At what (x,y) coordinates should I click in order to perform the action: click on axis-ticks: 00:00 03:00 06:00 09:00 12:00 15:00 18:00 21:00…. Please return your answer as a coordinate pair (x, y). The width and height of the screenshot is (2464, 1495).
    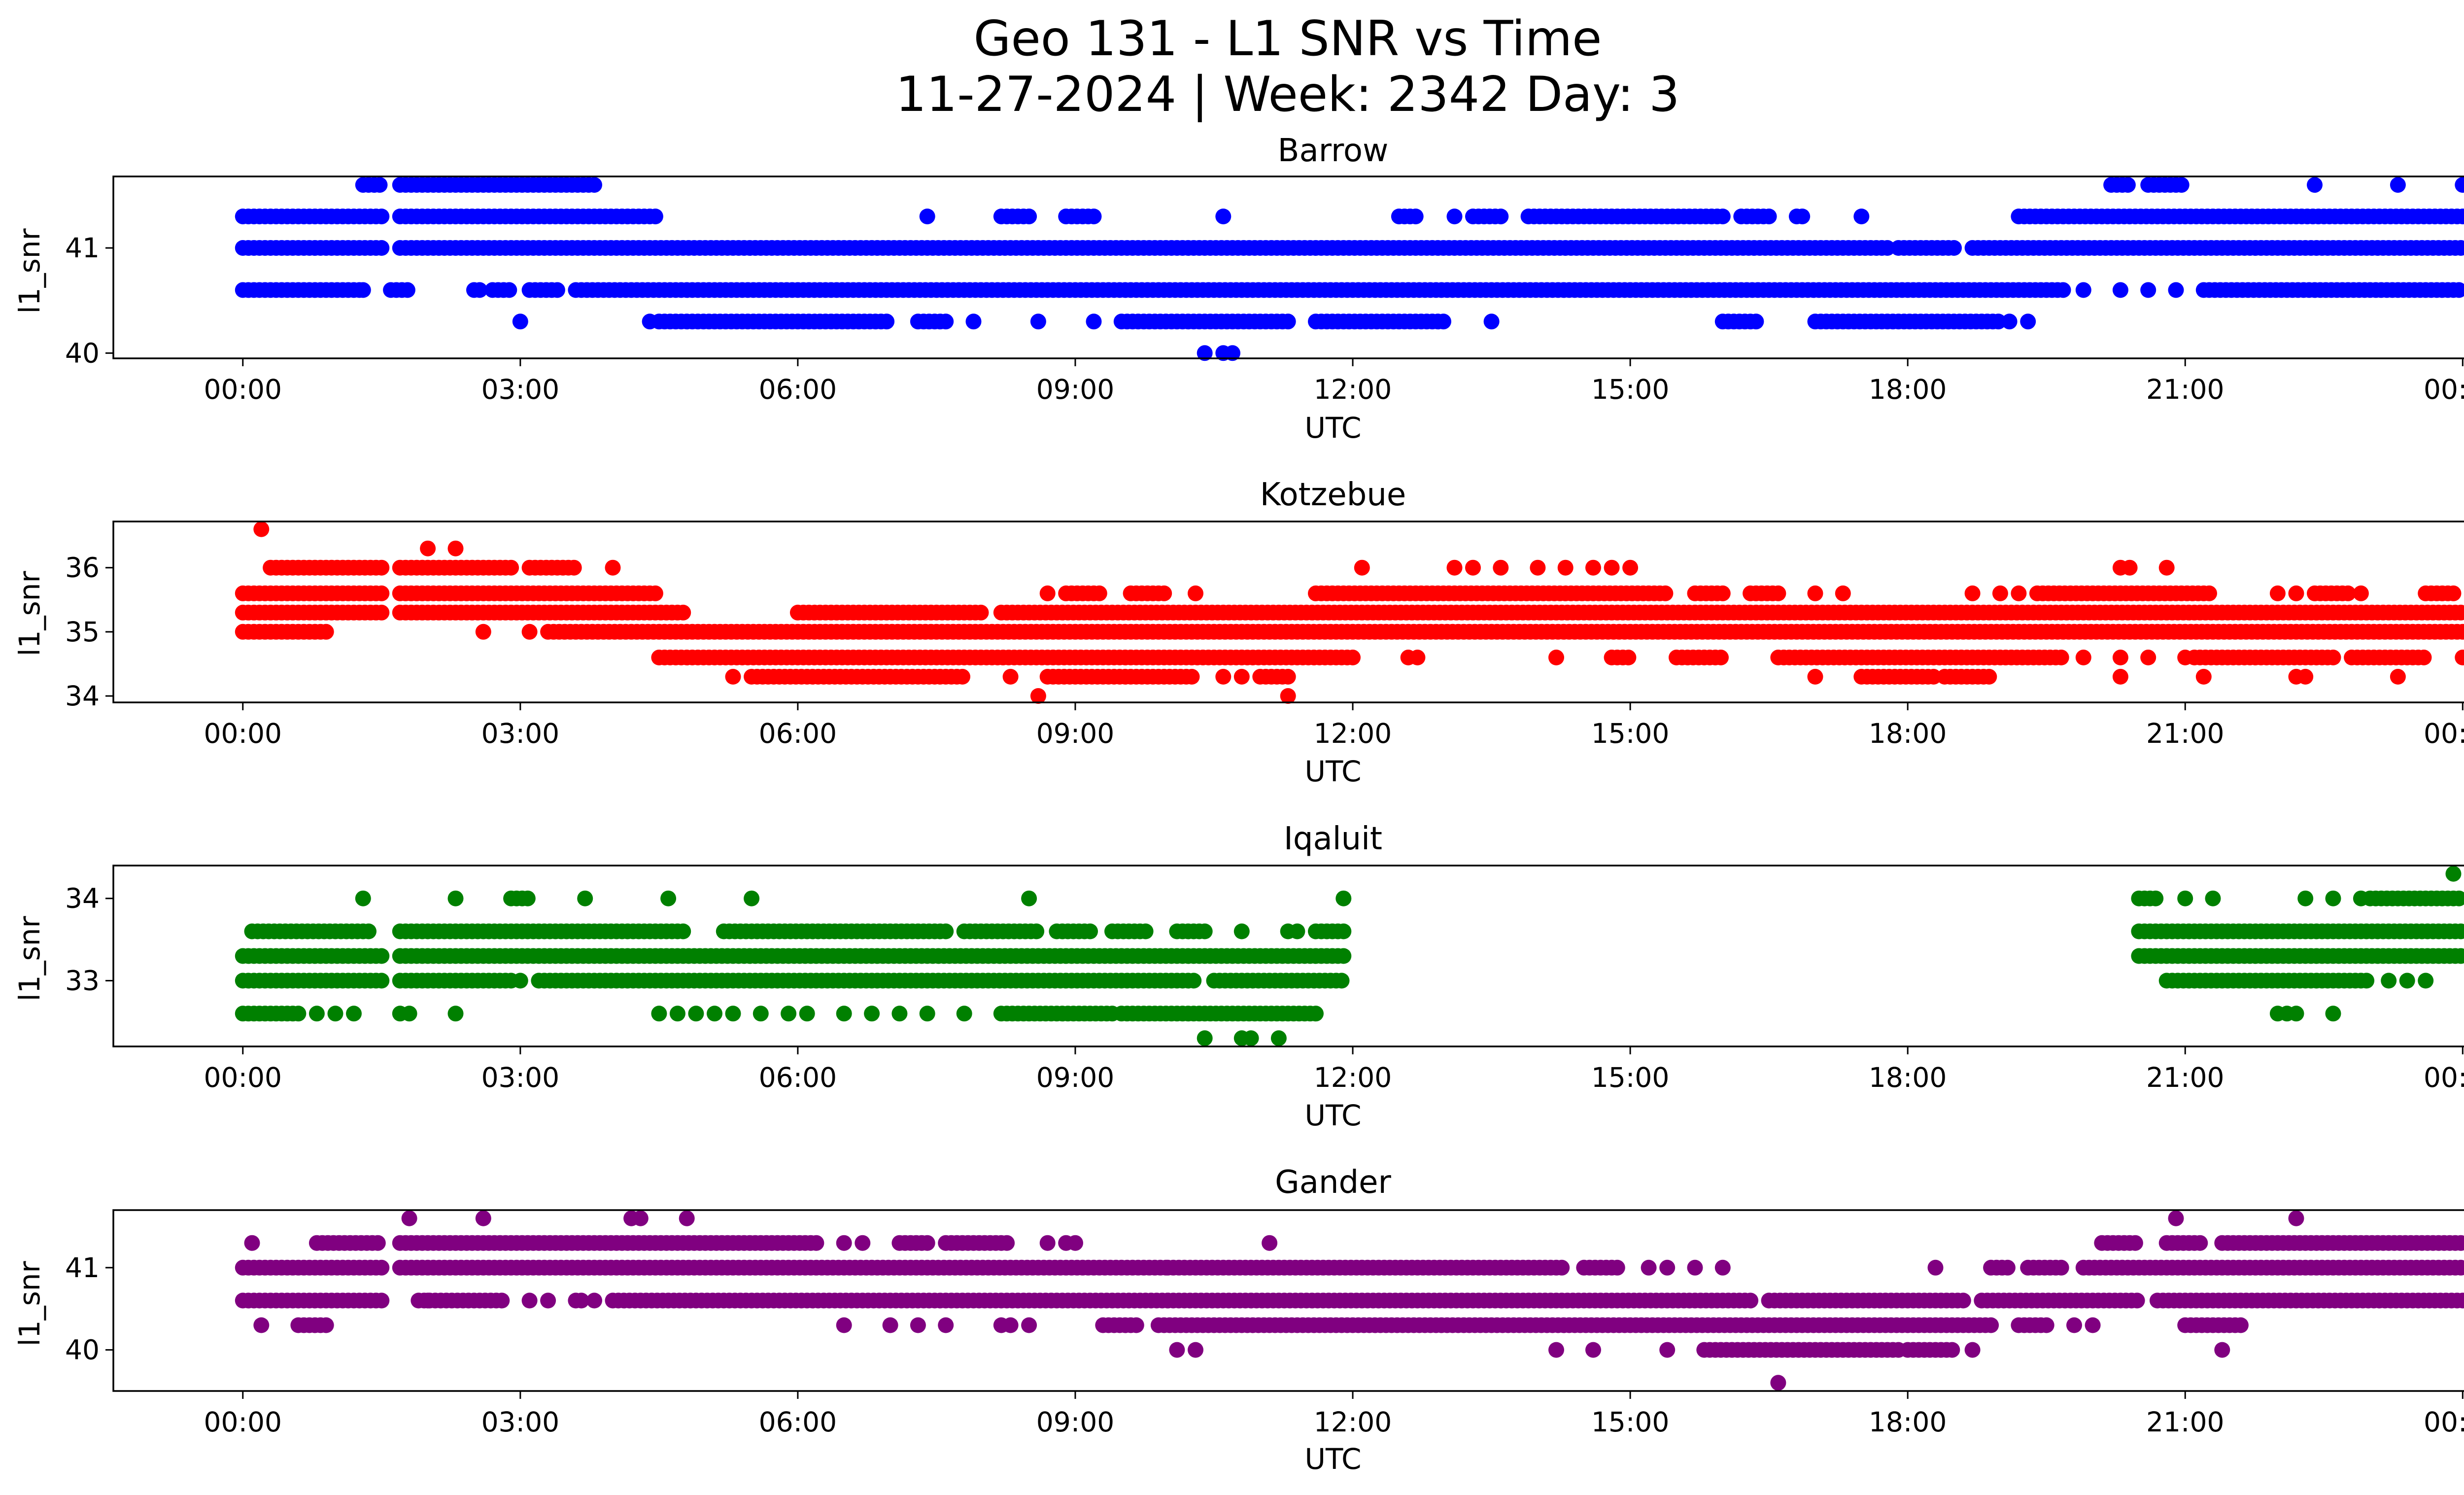
    Looking at the image, I should click on (1264, 290).